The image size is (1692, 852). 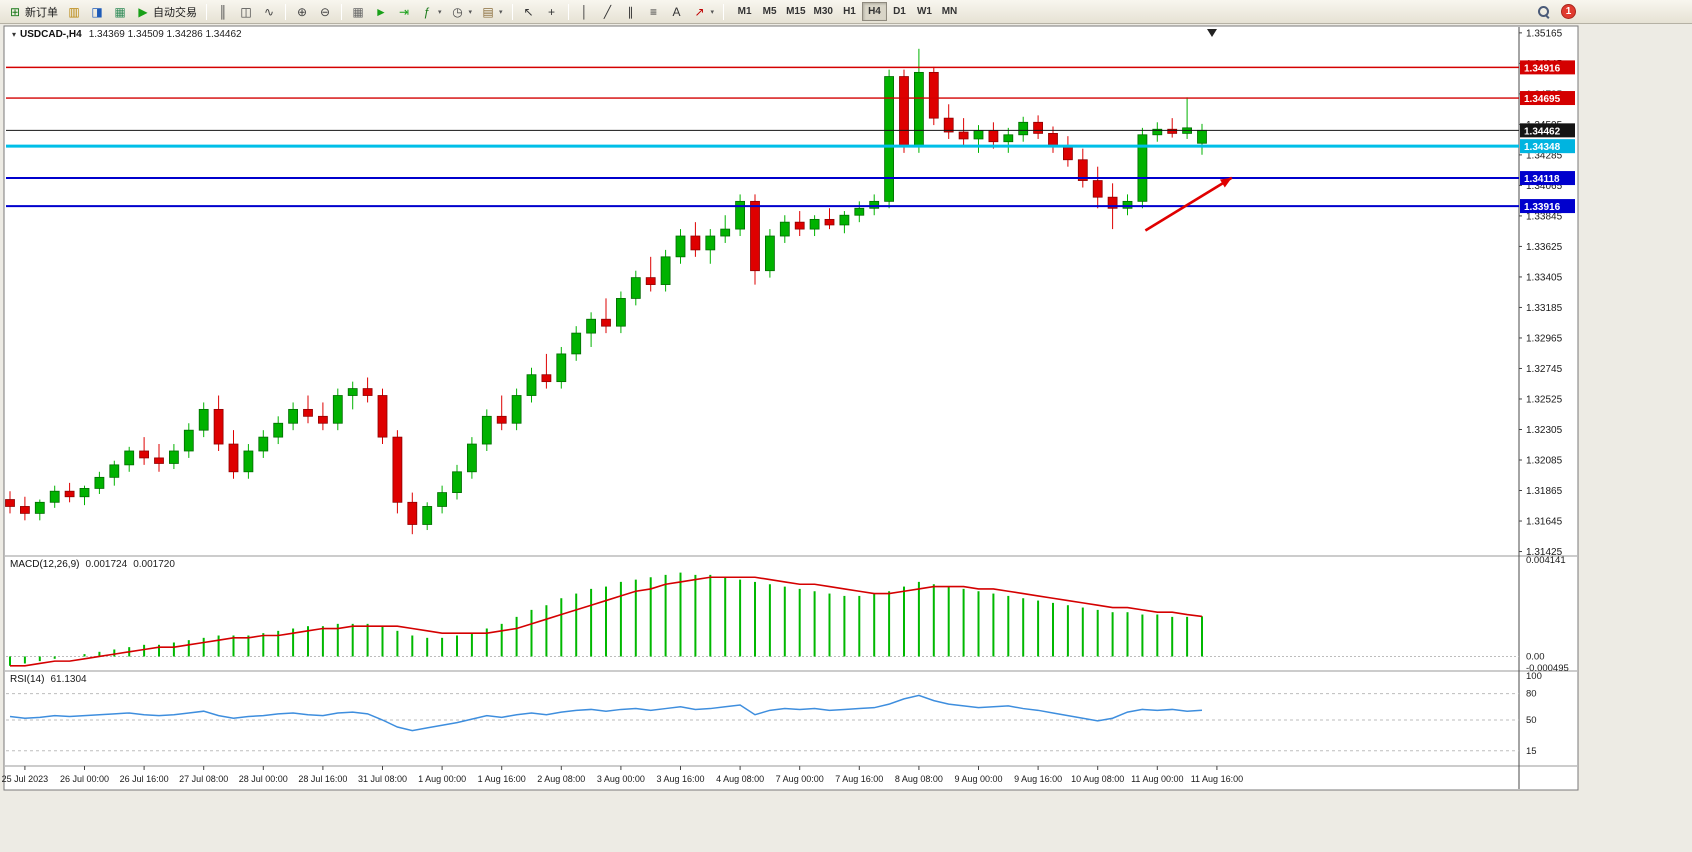 What do you see at coordinates (269, 12) in the screenshot?
I see `line-chart-button: ∿` at bounding box center [269, 12].